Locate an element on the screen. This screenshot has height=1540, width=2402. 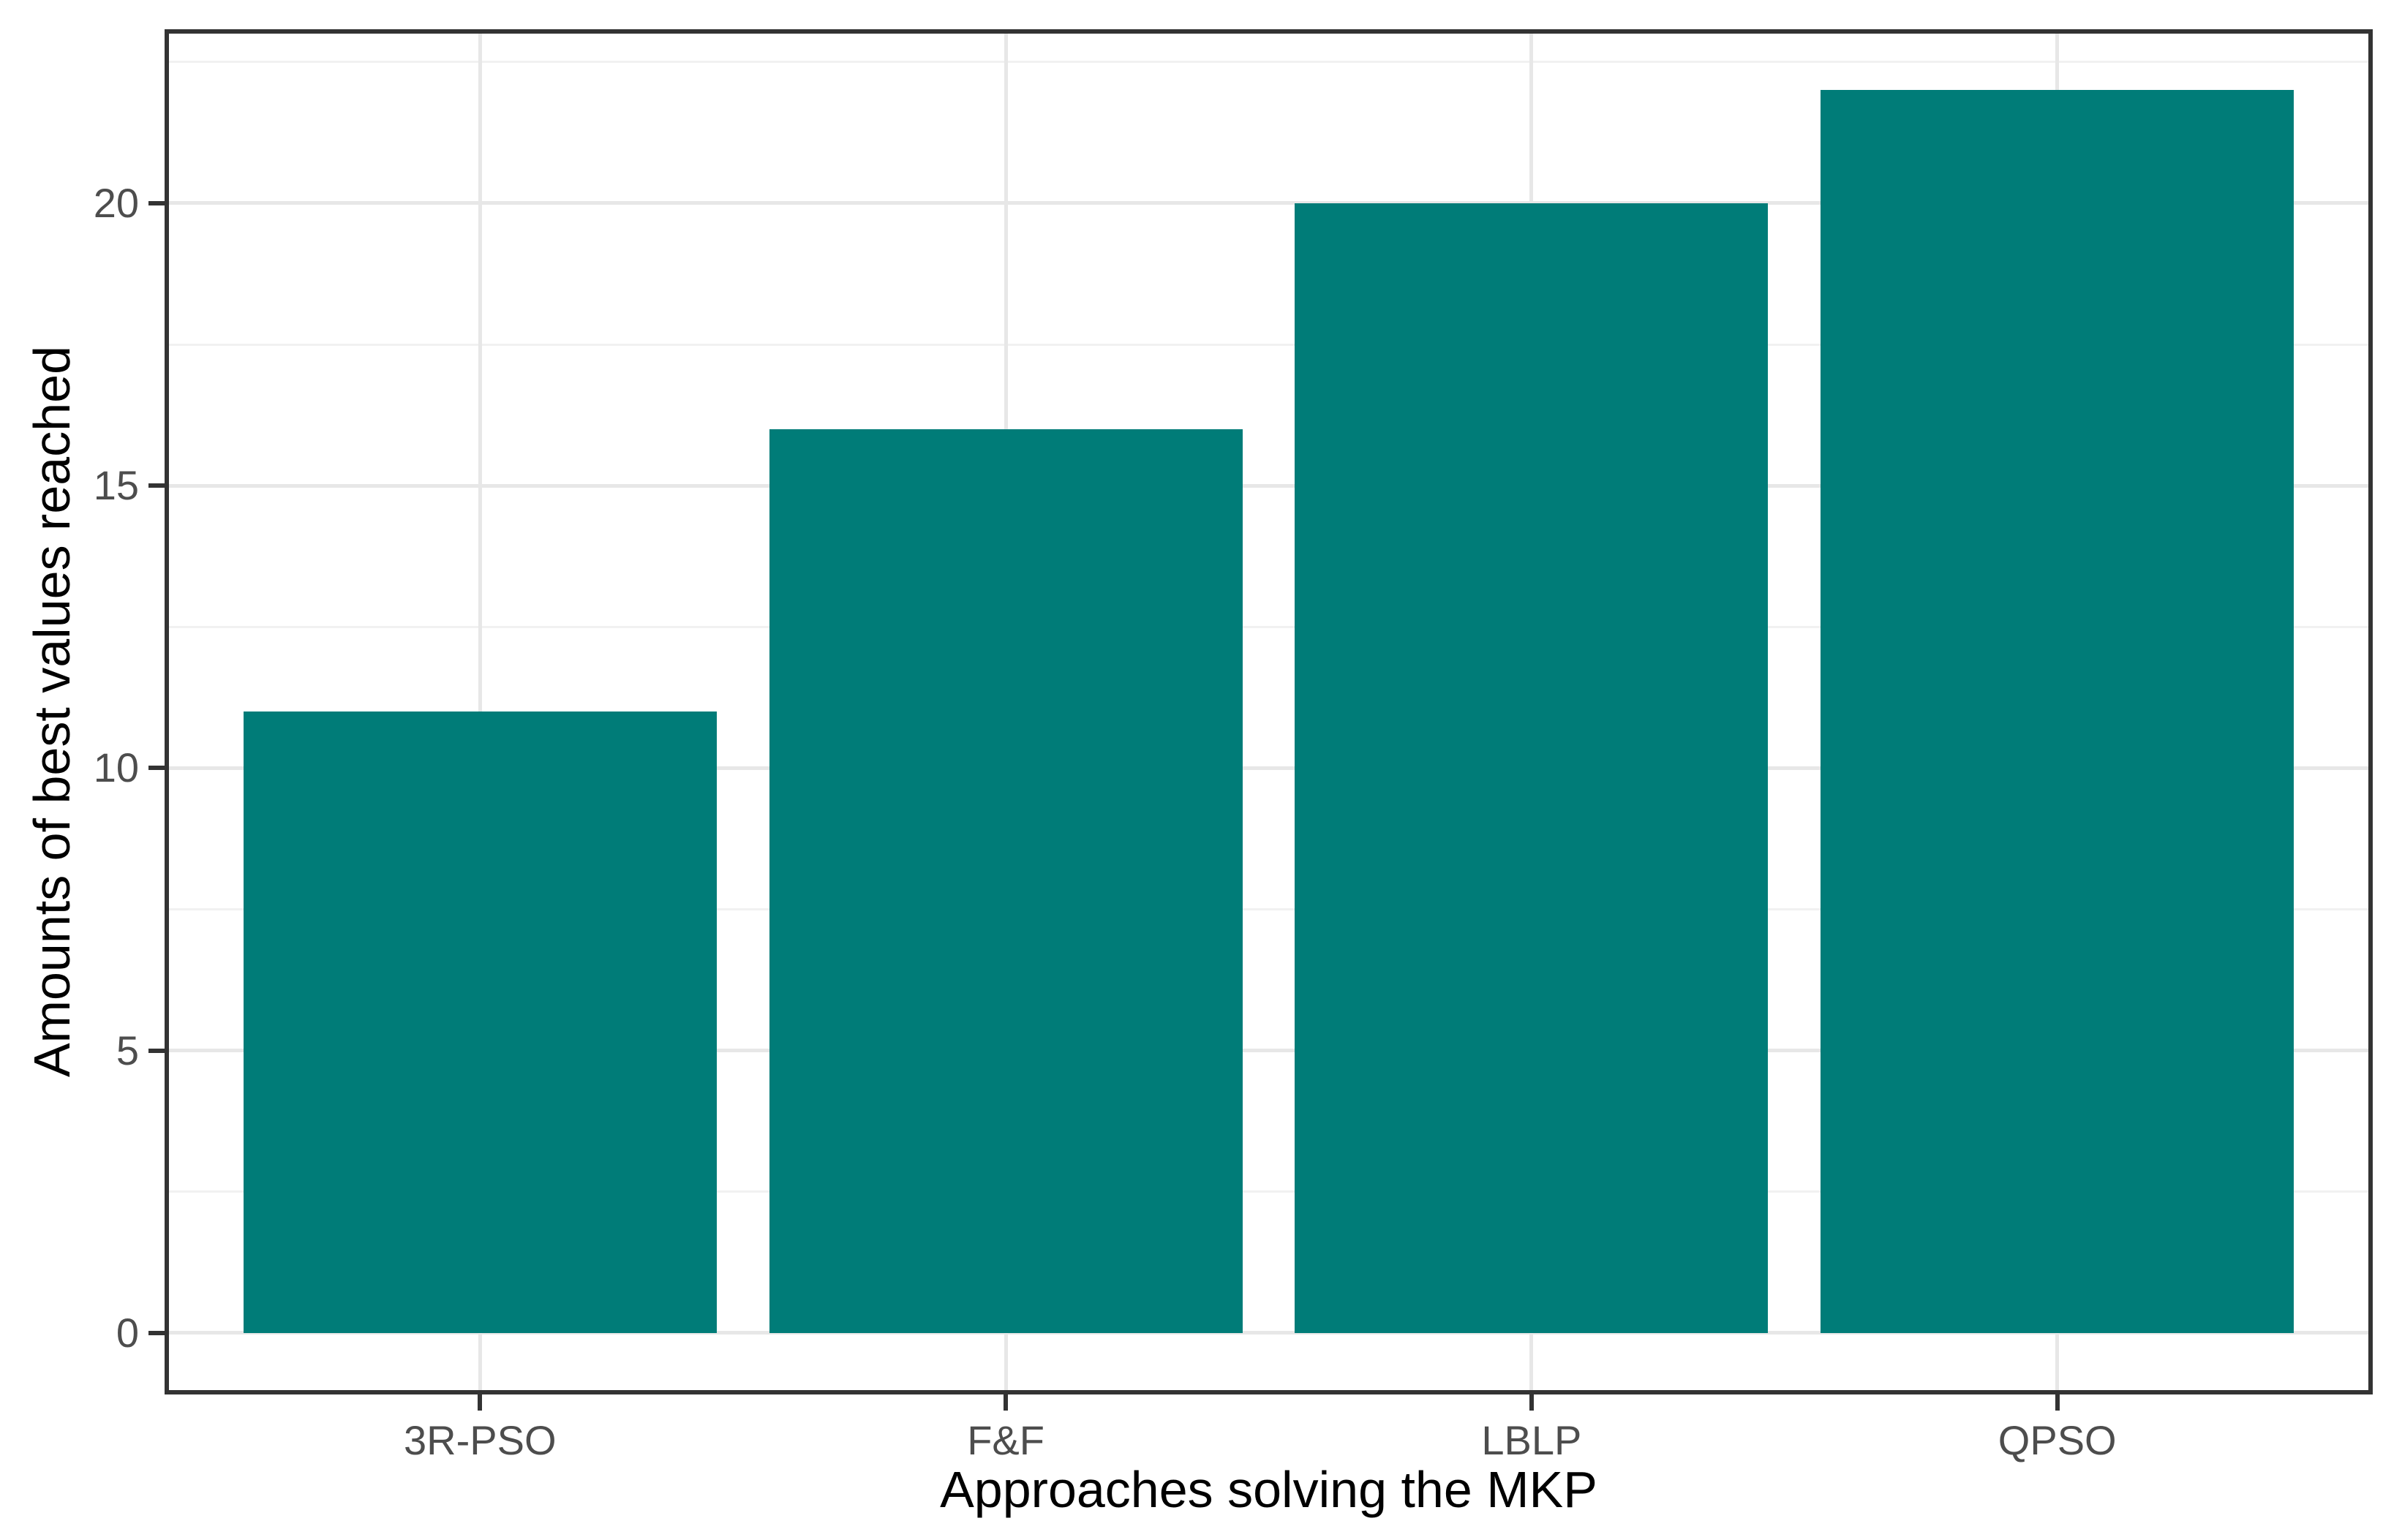
y-tick-label: 15 is located at coordinates (116, 485).